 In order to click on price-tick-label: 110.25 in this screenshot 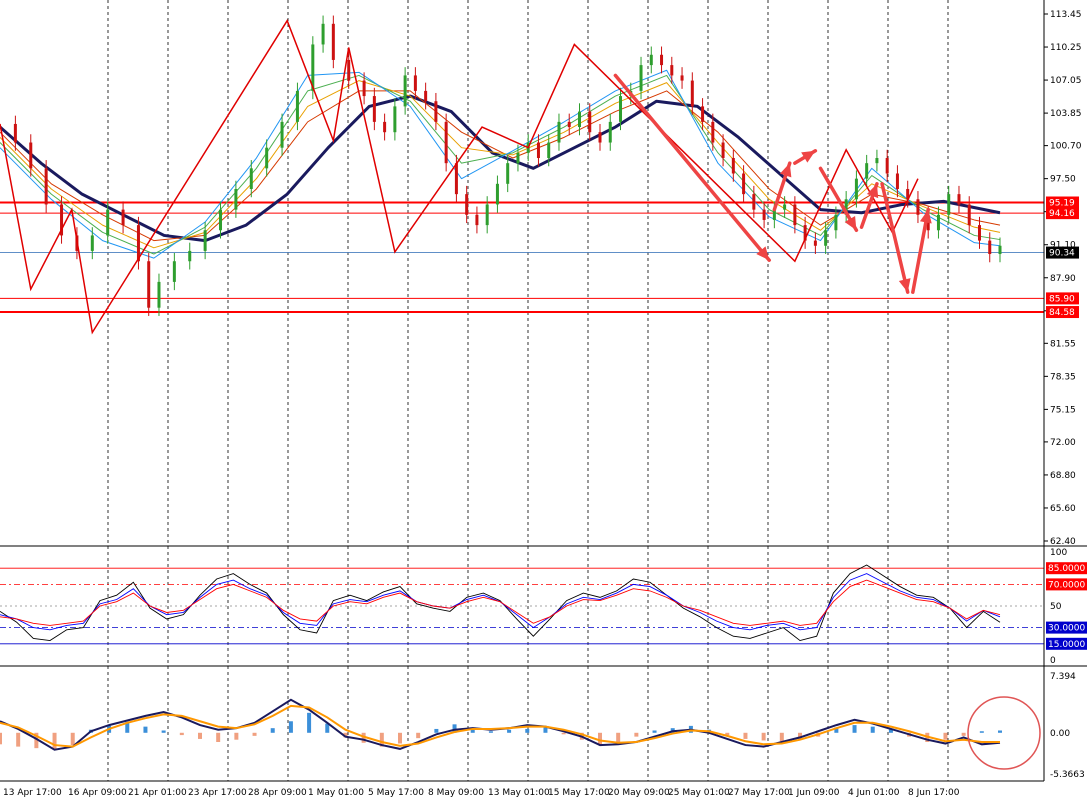, I will do `click(1066, 48)`.